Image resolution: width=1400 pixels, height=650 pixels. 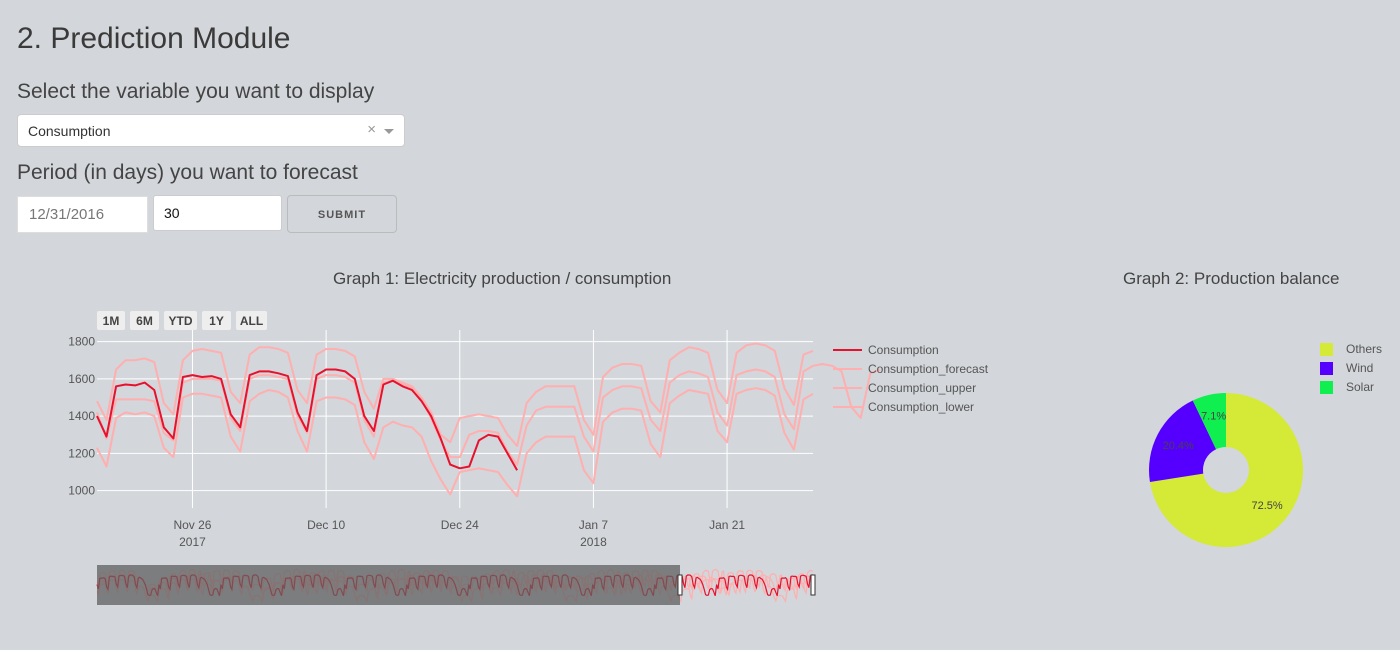 I want to click on pie-slice-solar, so click(x=1209, y=421).